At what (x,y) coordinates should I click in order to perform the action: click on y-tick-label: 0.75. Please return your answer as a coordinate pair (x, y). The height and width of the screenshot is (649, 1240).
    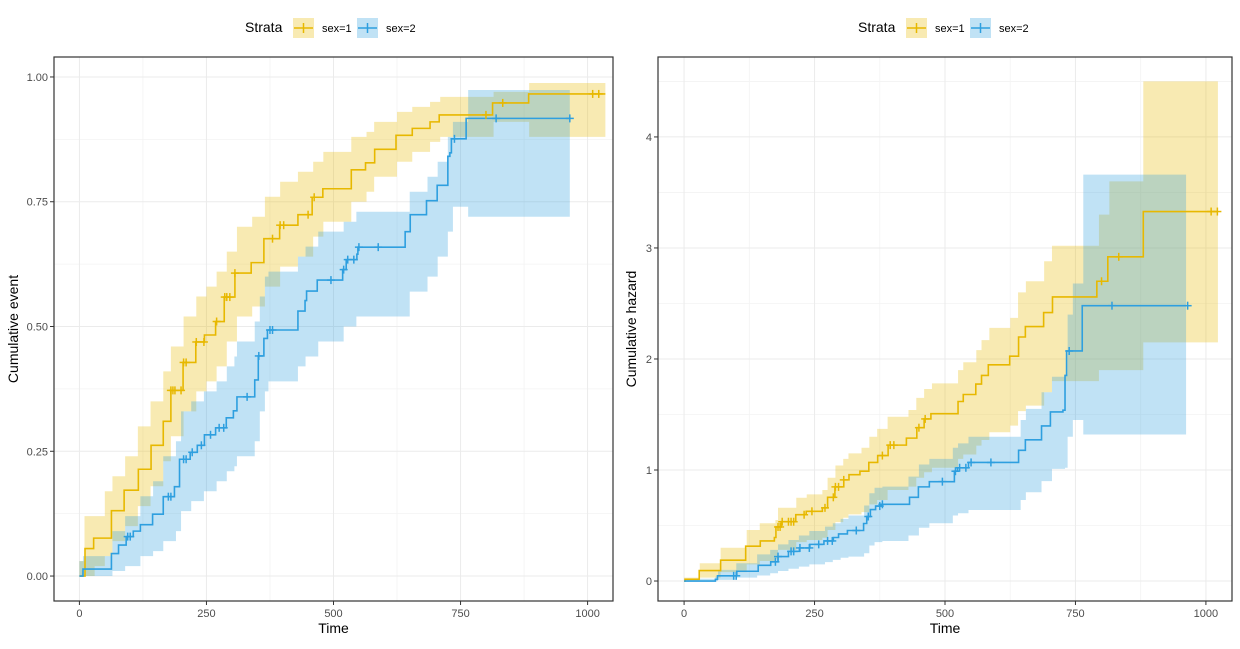
    Looking at the image, I should click on (37, 203).